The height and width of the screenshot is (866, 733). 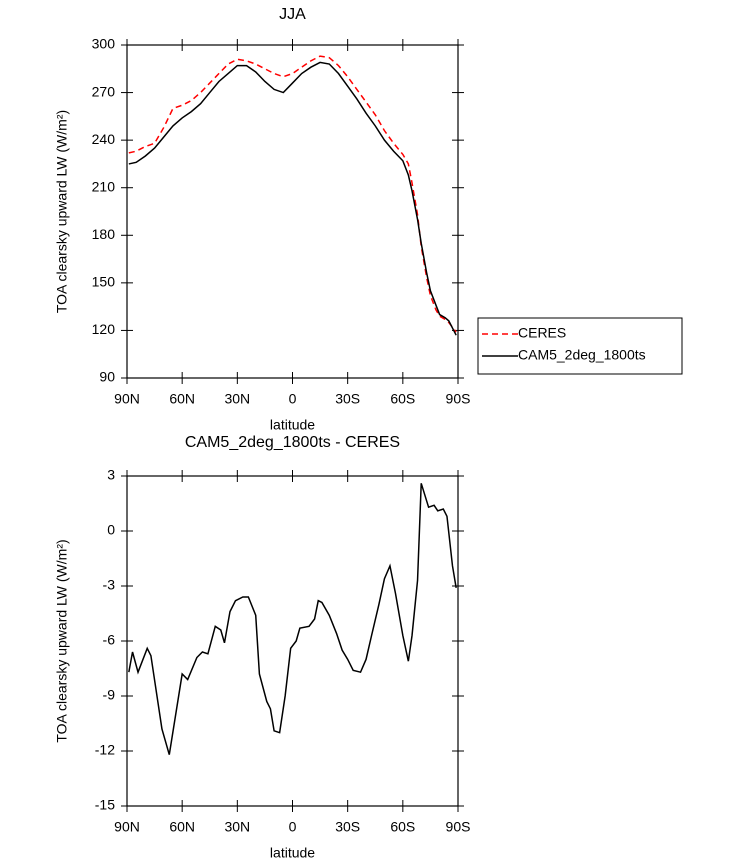 I want to click on legend-label: CAM5_2deg_1800ts, so click(x=582, y=355).